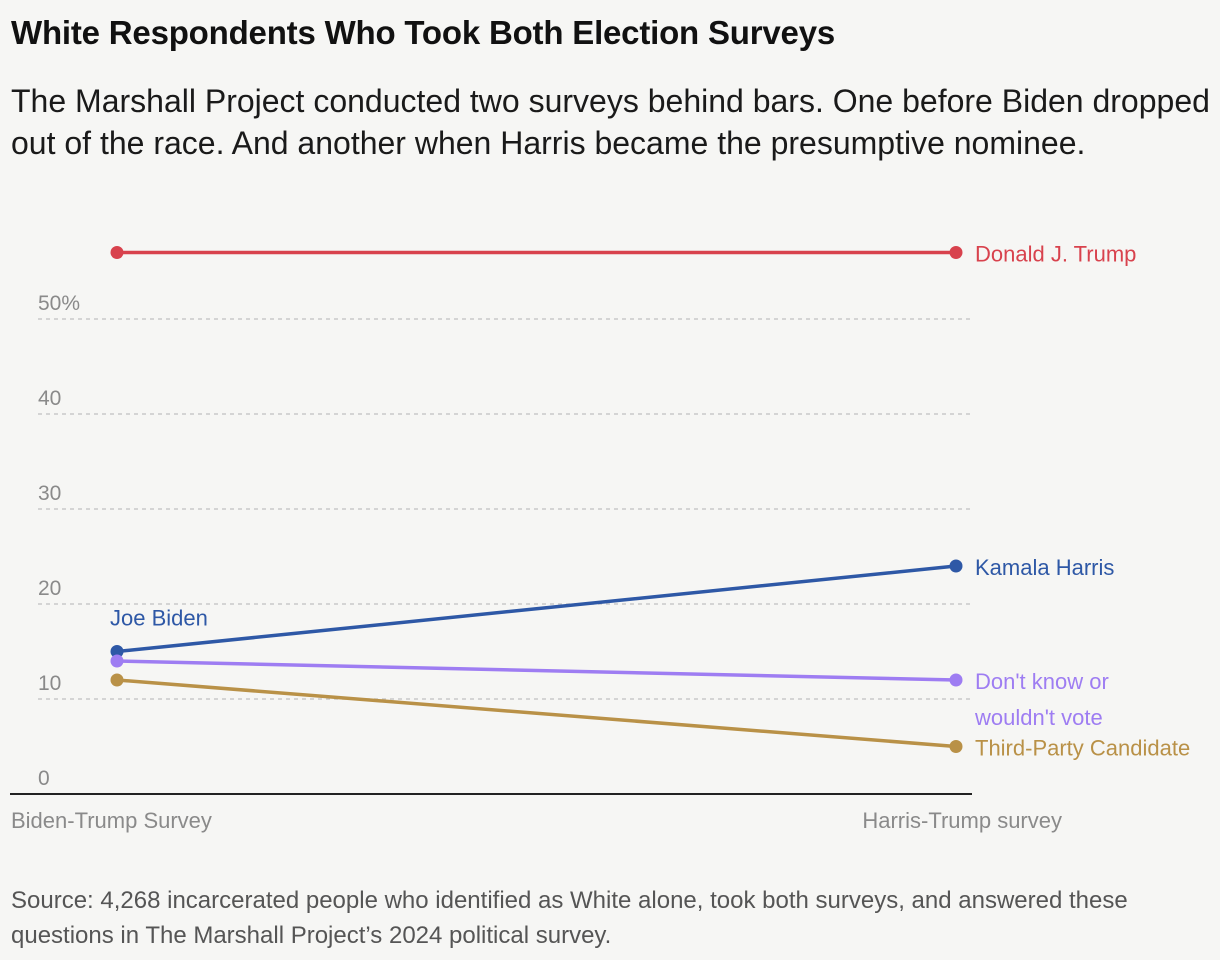 The height and width of the screenshot is (960, 1220). I want to click on series-label-third-party-candidate: Third-Party Candidate, so click(1082, 748).